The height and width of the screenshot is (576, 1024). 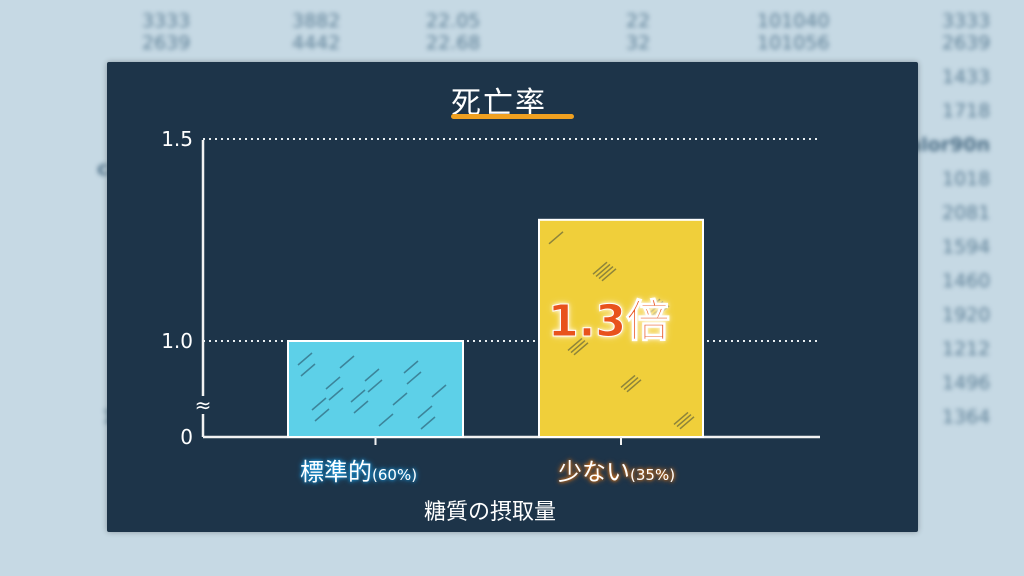 What do you see at coordinates (186, 437) in the screenshot?
I see `y-tick-label: 0` at bounding box center [186, 437].